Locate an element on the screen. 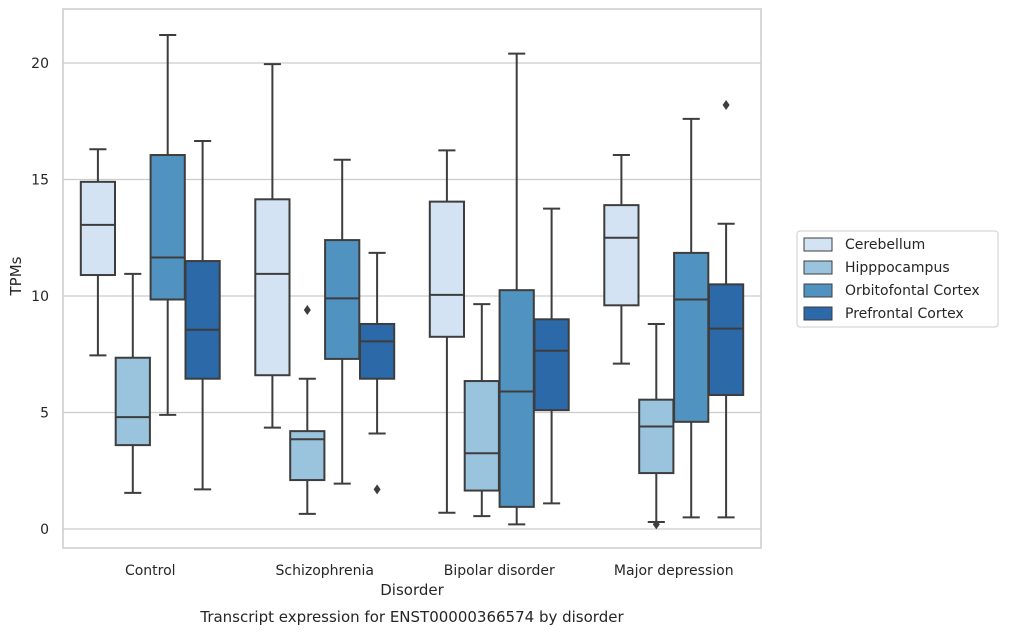 Image resolution: width=1009 pixels, height=634 pixels. y-axis-ticks: 0 5 10 15 20 is located at coordinates (40, 297).